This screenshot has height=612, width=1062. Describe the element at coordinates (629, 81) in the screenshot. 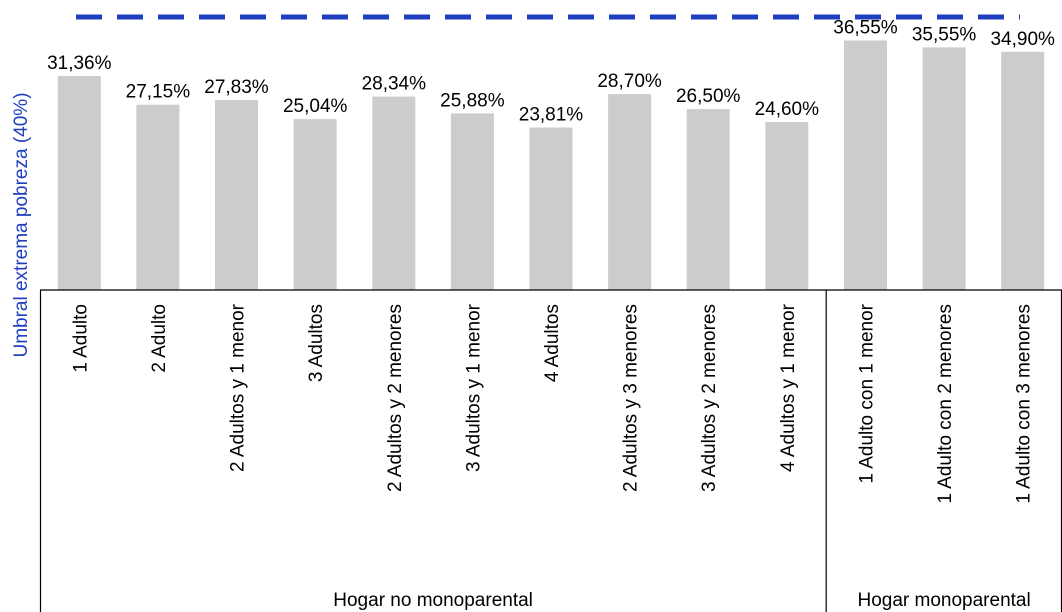

I see `data-label-8: 28,70%` at that location.